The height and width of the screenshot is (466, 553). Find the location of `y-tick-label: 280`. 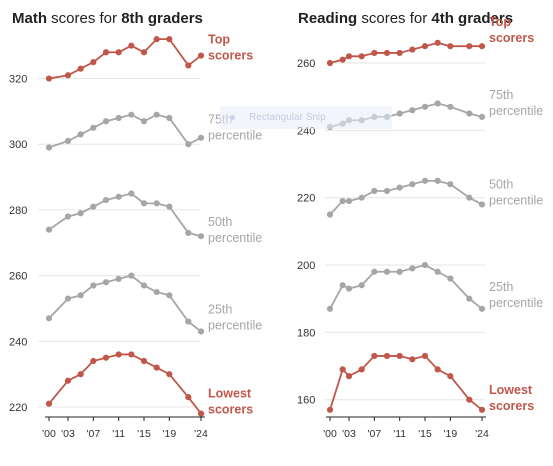

y-tick-label: 280 is located at coordinates (18, 211).